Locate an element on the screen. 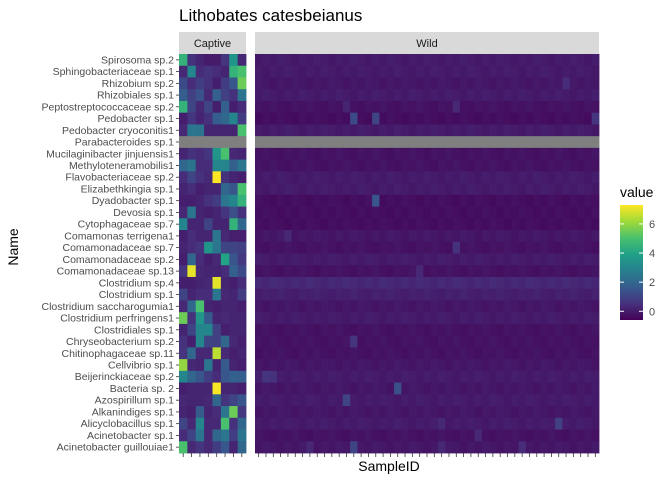 Image resolution: width=672 pixels, height=480 pixels. row-label: Dyadobacter sp.1 is located at coordinates (133, 201).